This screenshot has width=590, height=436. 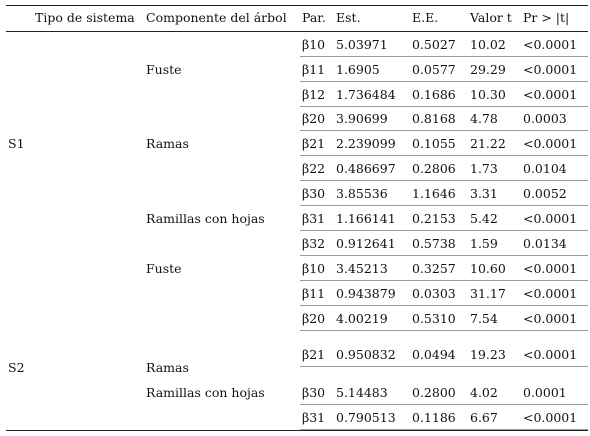 What do you see at coordinates (366, 168) in the screenshot?
I see `row-est: 0.486697` at bounding box center [366, 168].